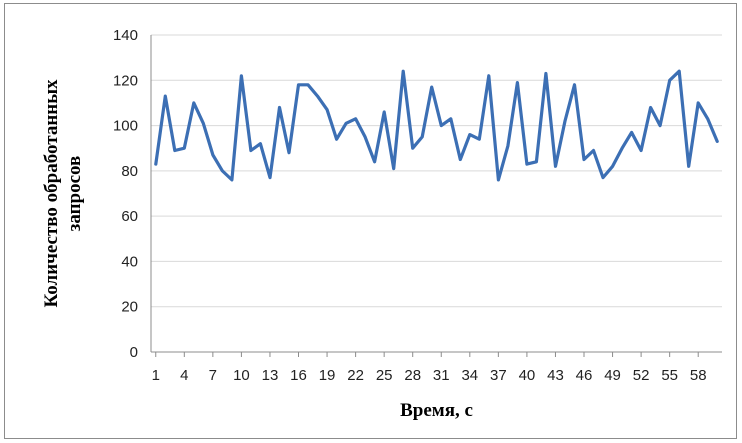 This screenshot has height=443, width=742. I want to click on x-tick-label: 52, so click(641, 375).